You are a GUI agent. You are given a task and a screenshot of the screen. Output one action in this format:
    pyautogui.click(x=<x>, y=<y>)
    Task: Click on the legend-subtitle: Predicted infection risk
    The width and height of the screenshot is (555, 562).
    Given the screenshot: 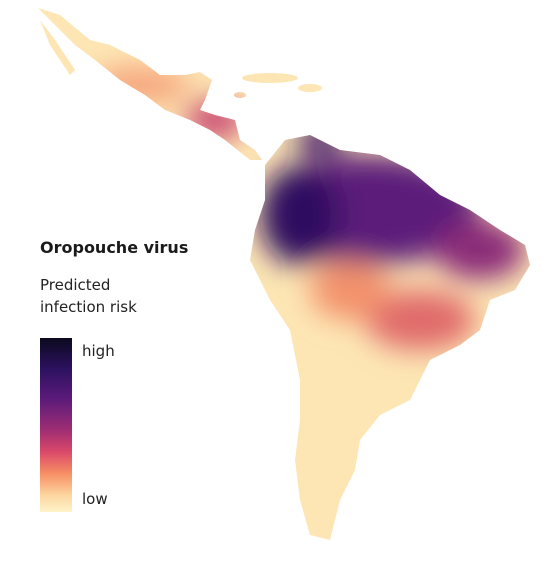 What is the action you would take?
    pyautogui.click(x=88, y=296)
    